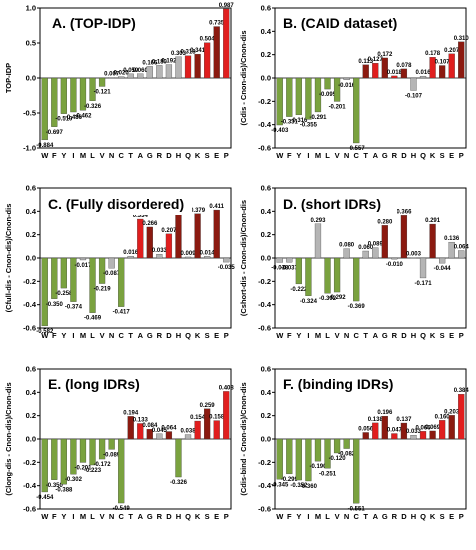  Describe the element at coordinates (64, 490) in the screenshot. I see `data-label-Y: -0.388` at that location.